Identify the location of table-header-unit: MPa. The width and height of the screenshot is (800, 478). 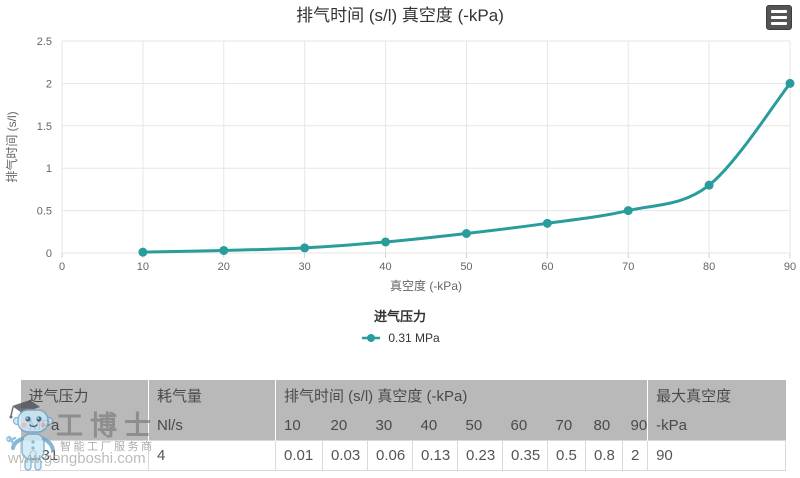
(84, 425).